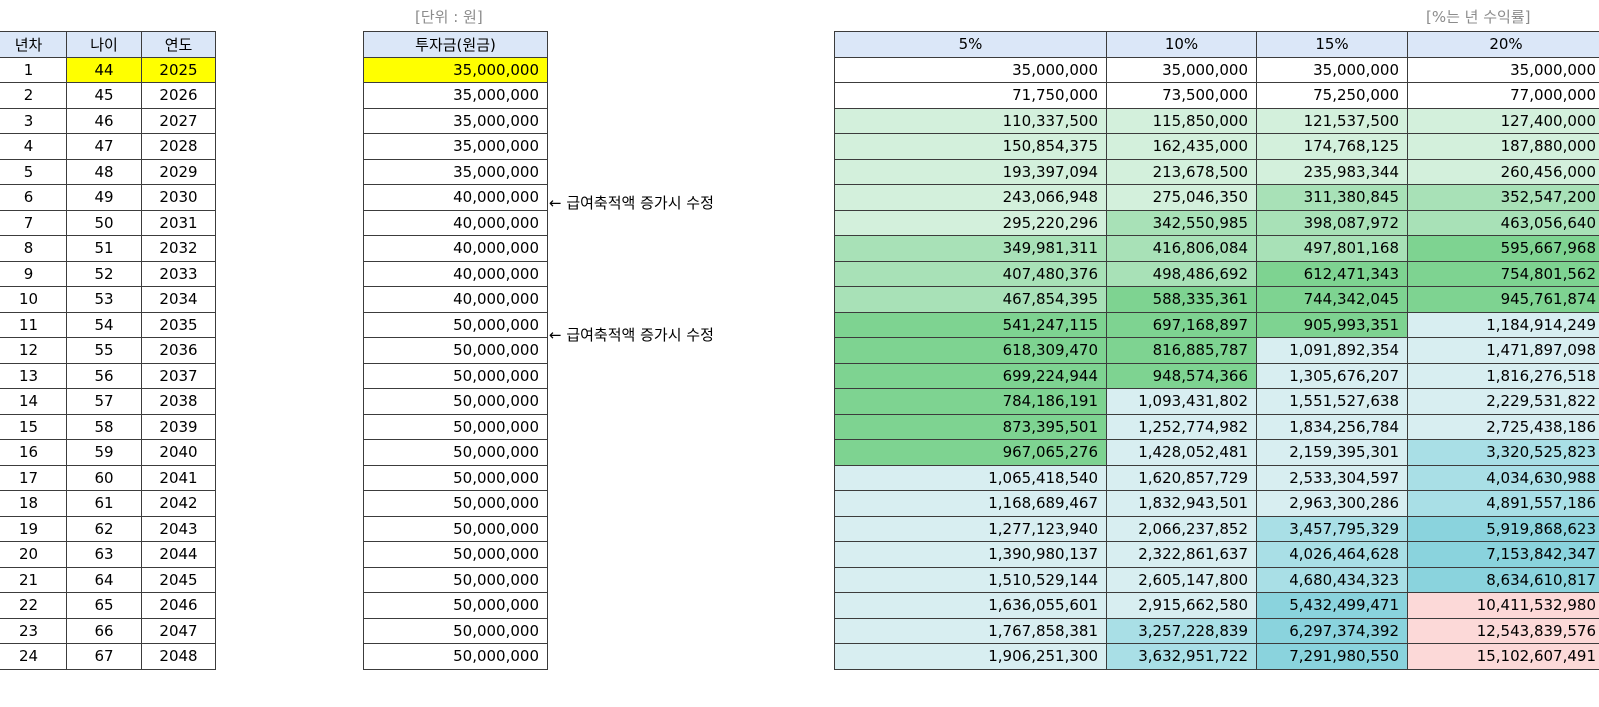  Describe the element at coordinates (1181, 273) in the screenshot. I see `cell-balance-10: 498,486,692` at that location.